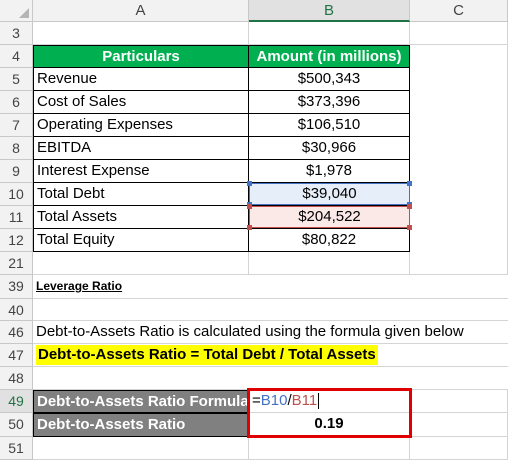 This screenshot has height=460, width=508. Describe the element at coordinates (304, 400) in the screenshot. I see `formula-ref-b11: B11` at that location.